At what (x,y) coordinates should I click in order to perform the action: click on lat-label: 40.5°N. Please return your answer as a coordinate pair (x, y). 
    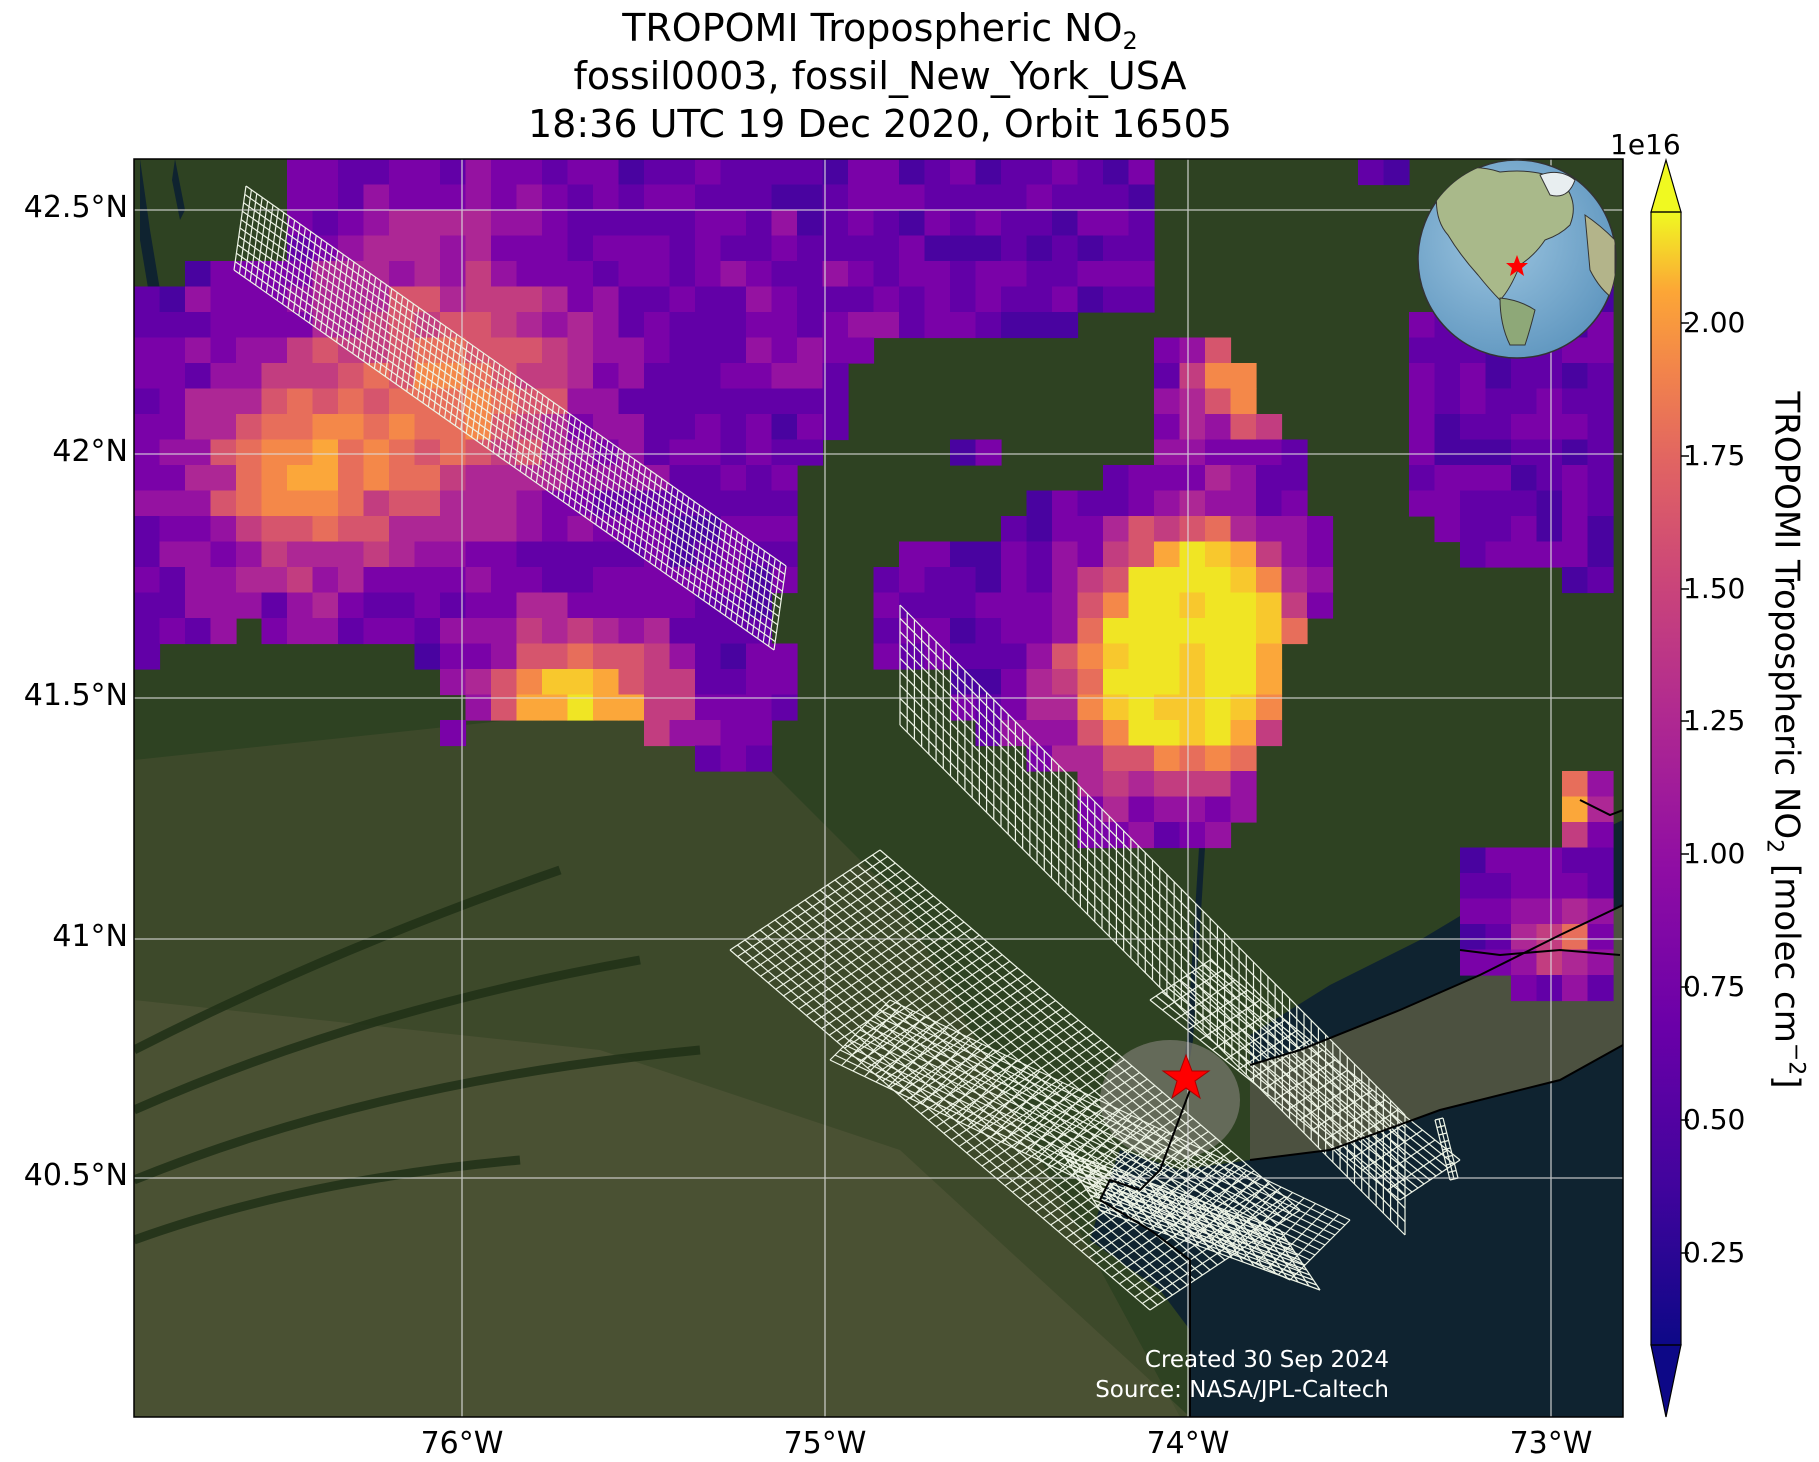
    Looking at the image, I should click on (75, 1175).